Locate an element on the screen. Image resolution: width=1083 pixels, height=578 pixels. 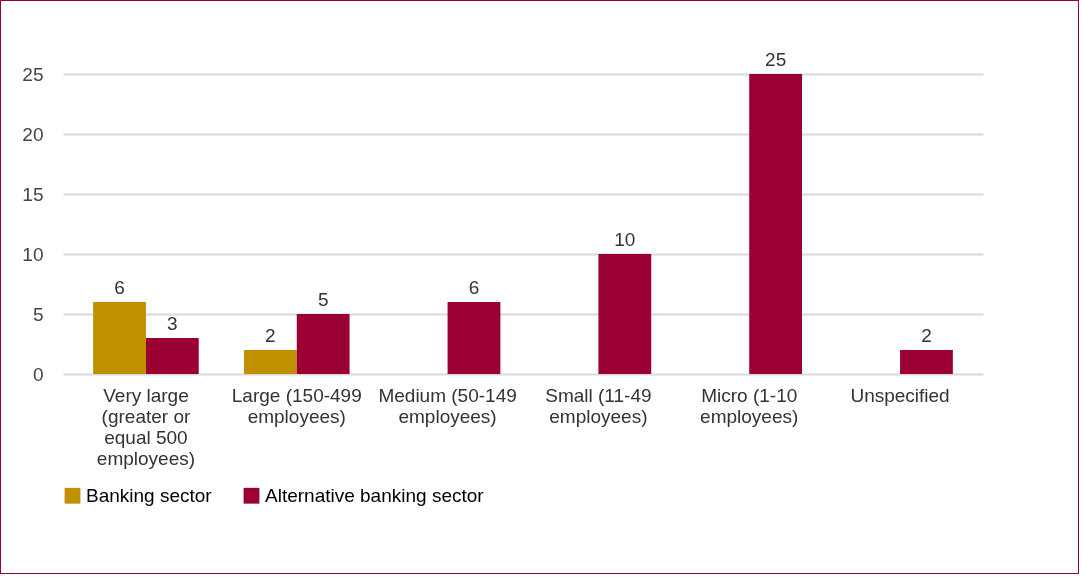
x-tick-label: Medium (50-149 employees) is located at coordinates (447, 405).